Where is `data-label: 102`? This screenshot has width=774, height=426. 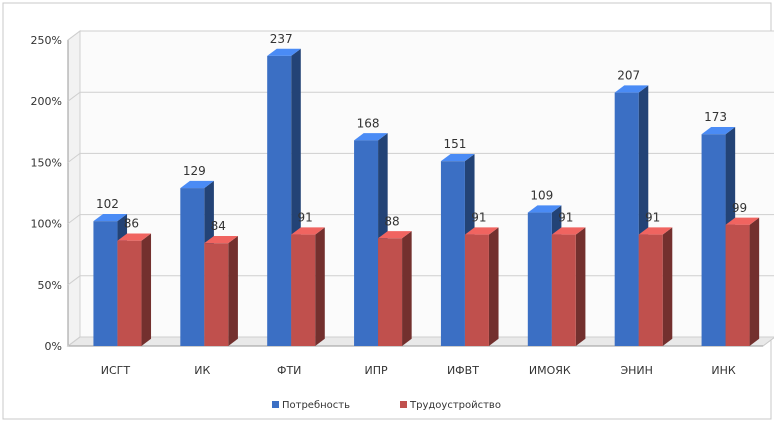
data-label: 102 is located at coordinates (107, 204).